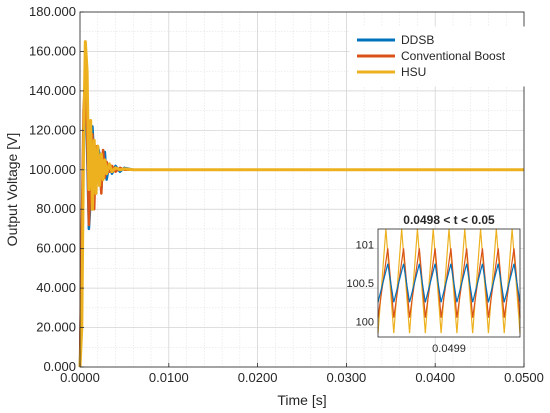  I want to click on legend: DDSB Conventional Boost HSU, so click(437, 56).